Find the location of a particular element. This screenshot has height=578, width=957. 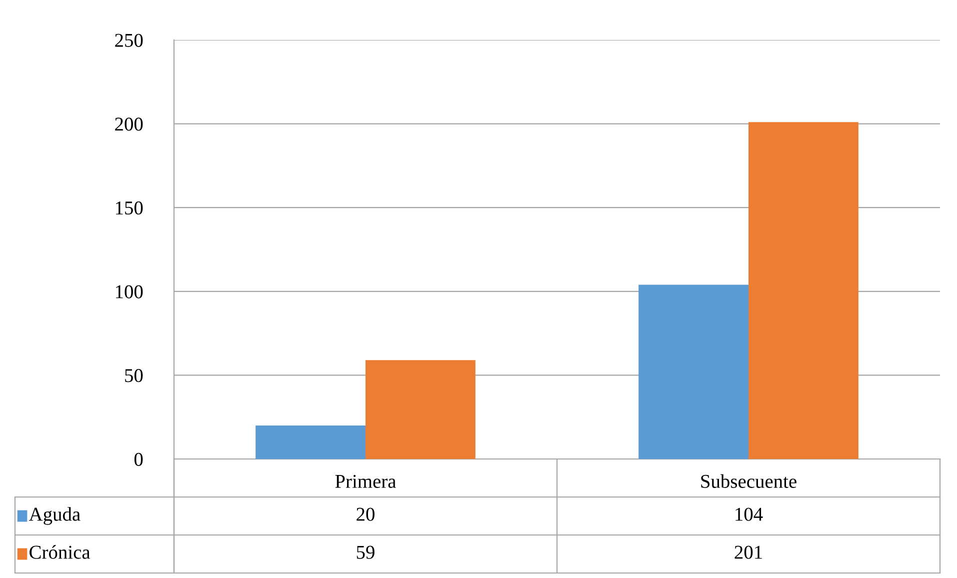

y-tick-label: 50 is located at coordinates (134, 375).